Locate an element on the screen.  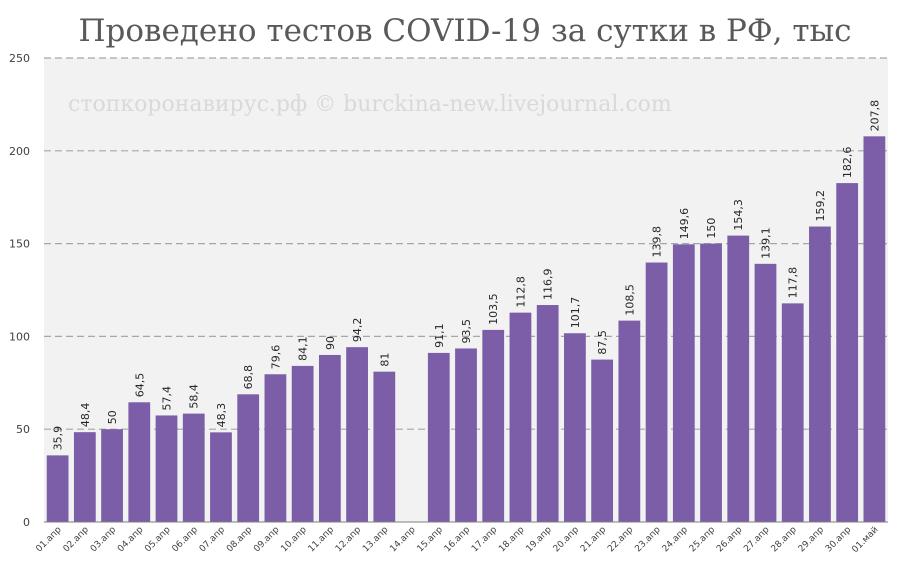
data-label: 48,3 is located at coordinates (221, 415).